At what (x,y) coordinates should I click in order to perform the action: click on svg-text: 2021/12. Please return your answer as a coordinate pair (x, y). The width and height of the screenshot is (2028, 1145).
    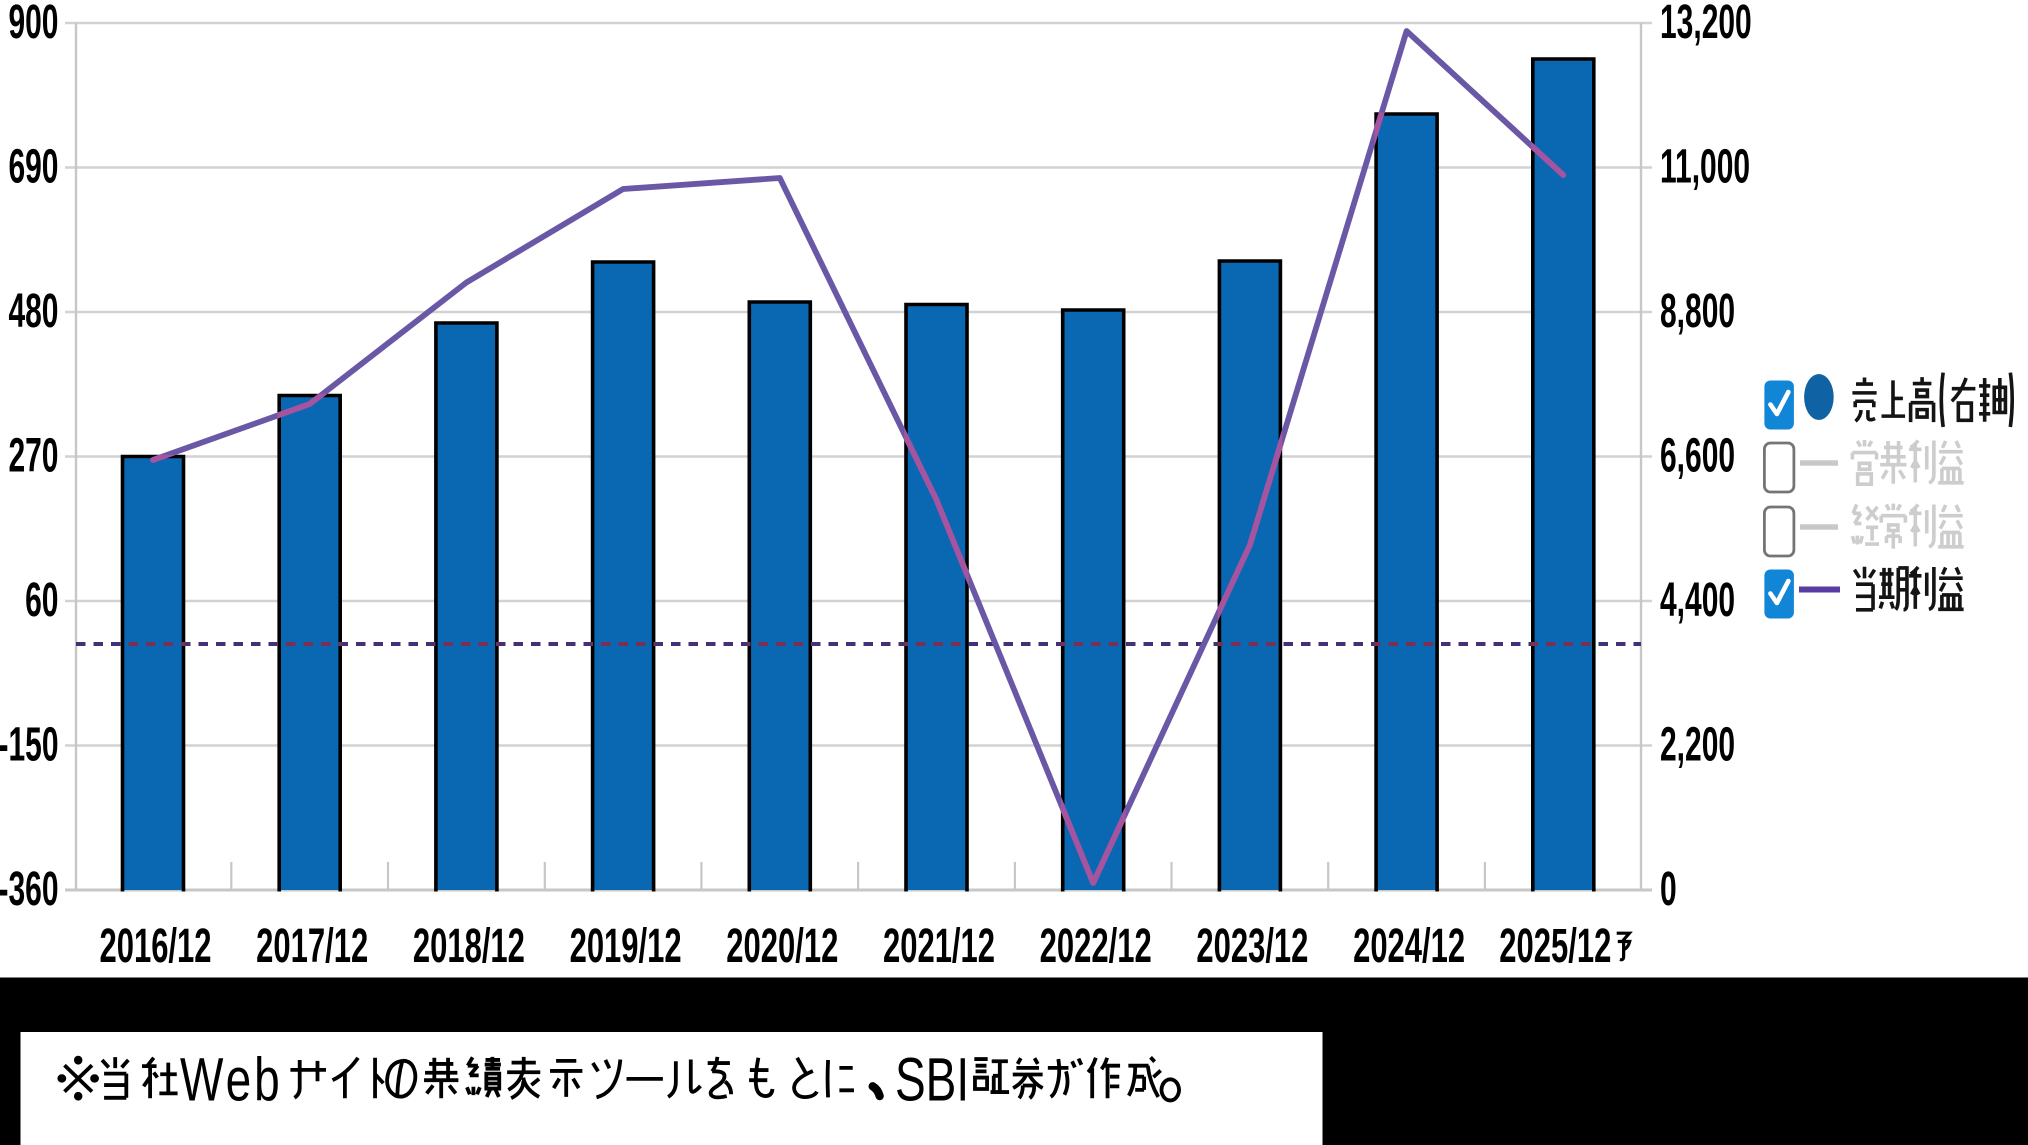
    Looking at the image, I should click on (939, 945).